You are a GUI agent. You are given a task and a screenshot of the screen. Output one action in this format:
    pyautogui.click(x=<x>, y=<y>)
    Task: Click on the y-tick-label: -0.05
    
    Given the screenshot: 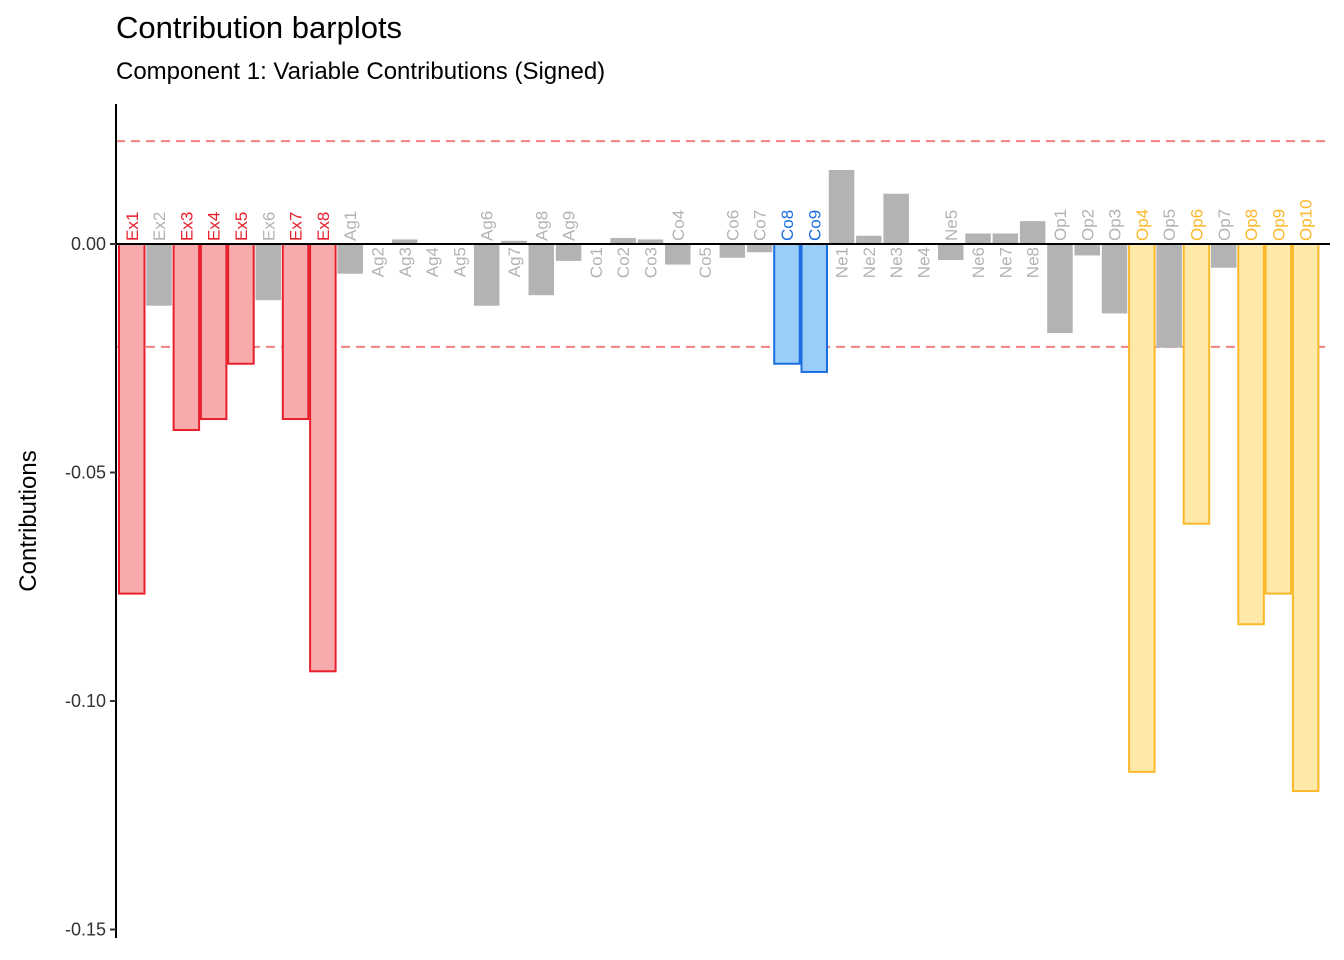 What is the action you would take?
    pyautogui.click(x=85, y=473)
    